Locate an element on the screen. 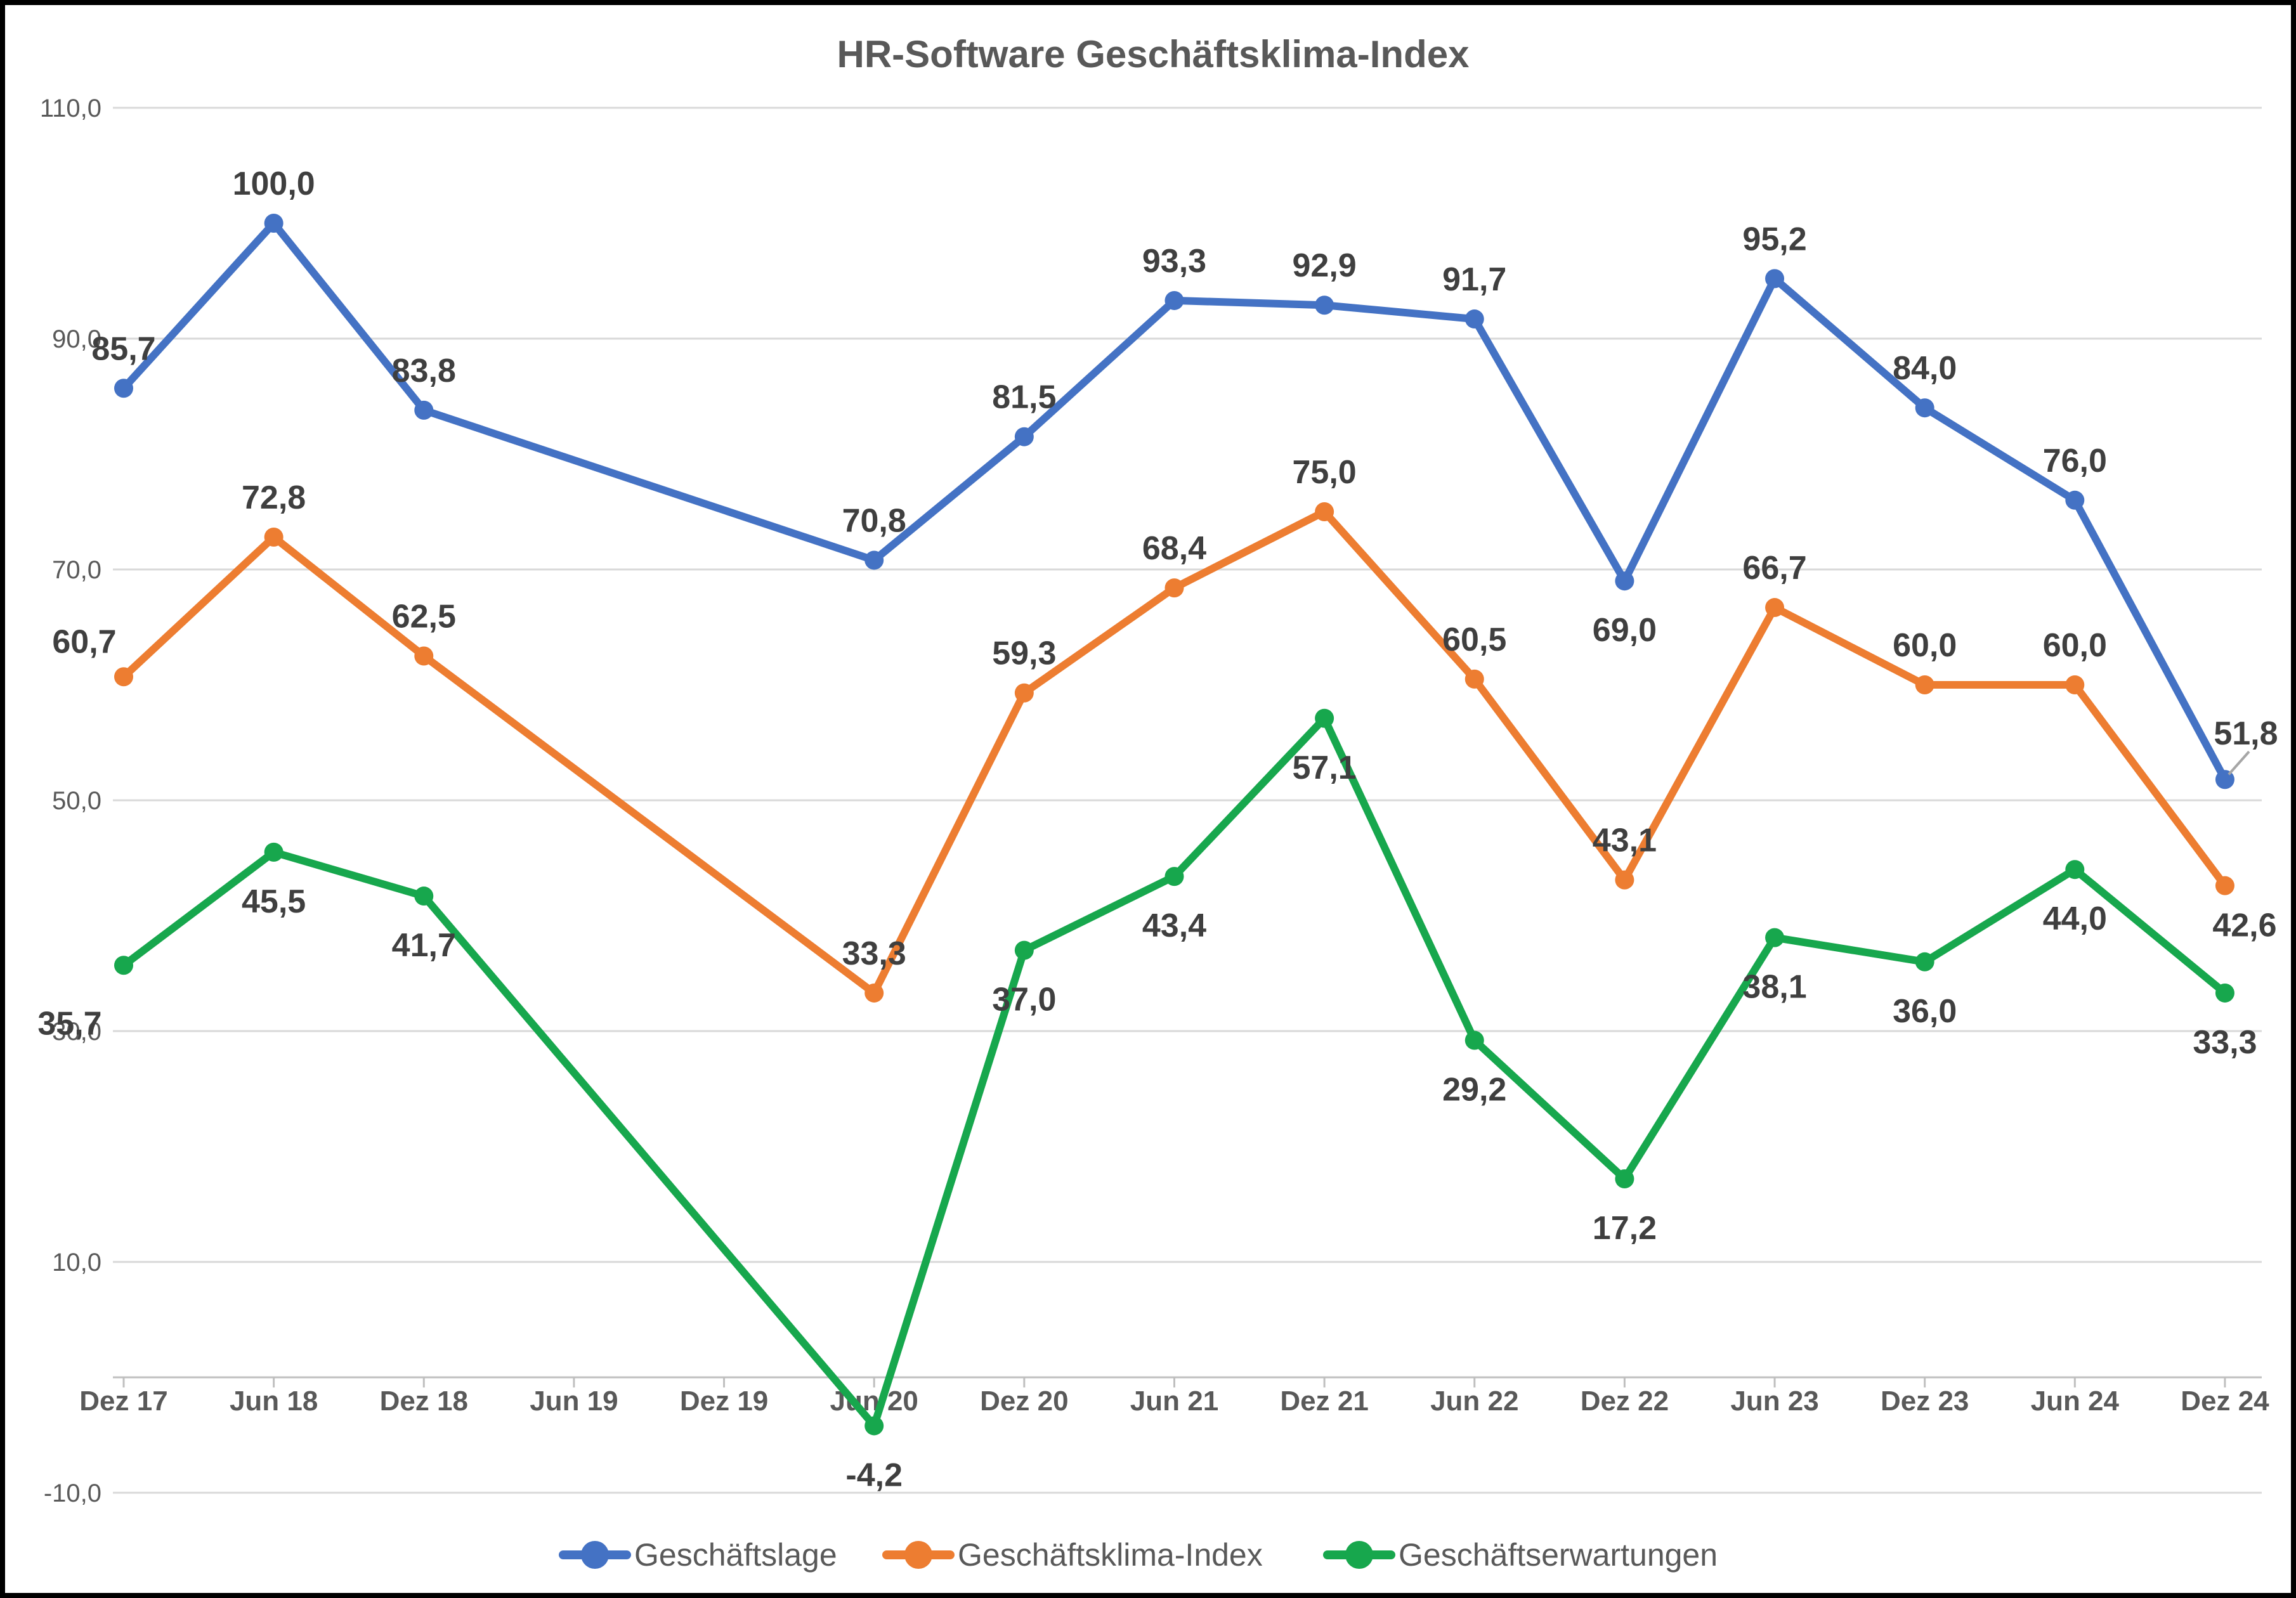  data-label: 35,7 is located at coordinates (69, 1023).